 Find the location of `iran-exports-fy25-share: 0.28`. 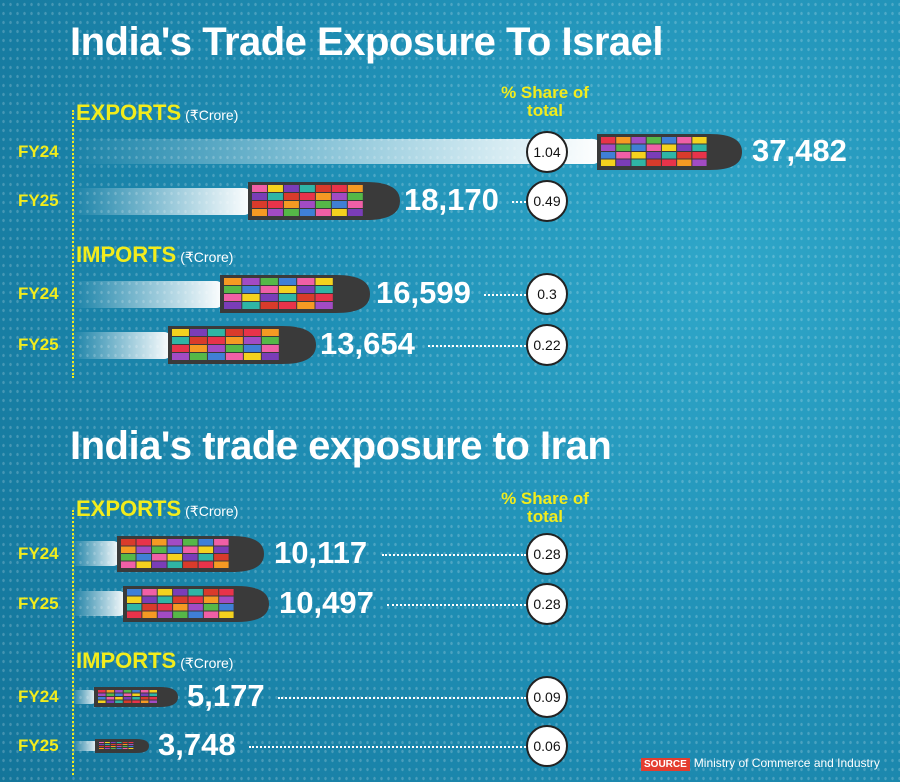

iran-exports-fy25-share: 0.28 is located at coordinates (547, 604).